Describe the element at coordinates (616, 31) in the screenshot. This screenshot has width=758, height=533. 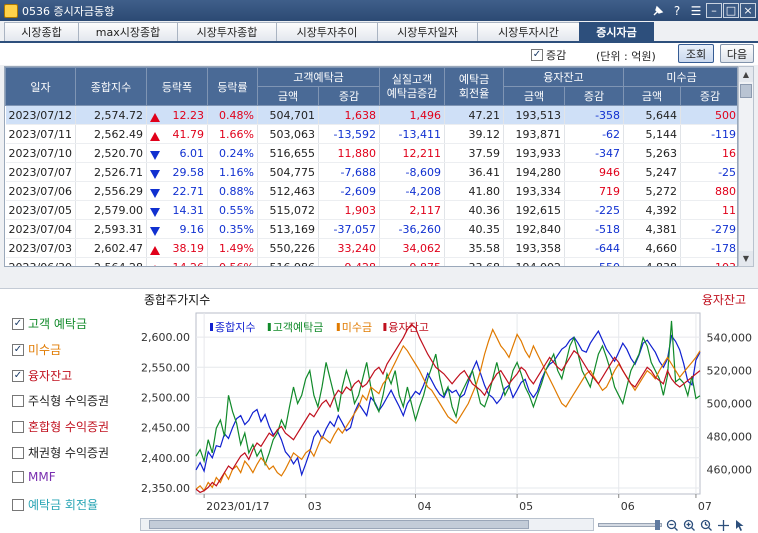
I see `tab-stock-funds: 증시자금` at that location.